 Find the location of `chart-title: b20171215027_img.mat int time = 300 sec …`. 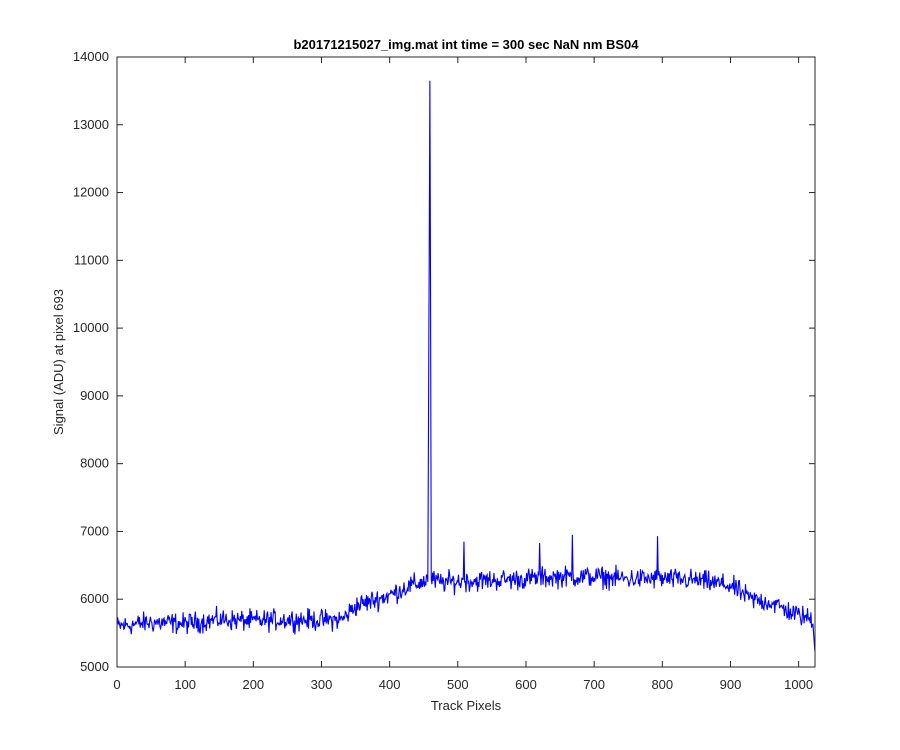

chart-title: b20171215027_img.mat int time = 300 sec … is located at coordinates (466, 44).